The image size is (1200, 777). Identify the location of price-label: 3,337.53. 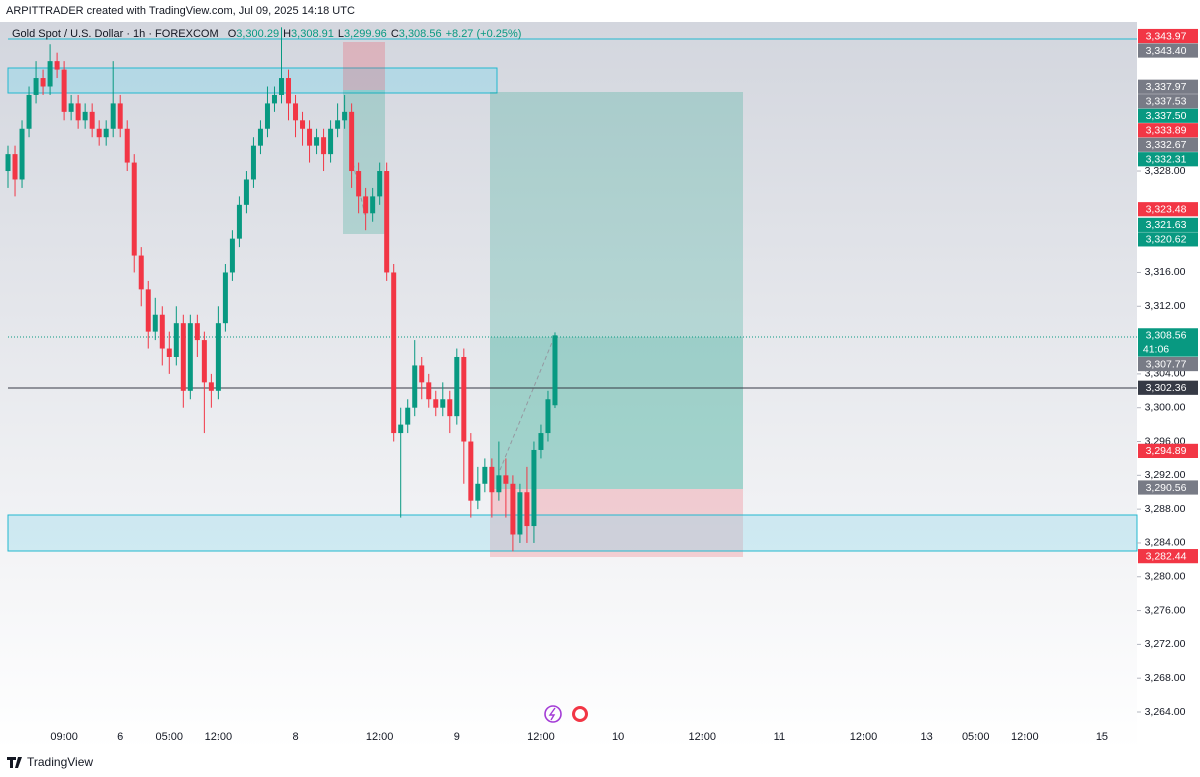
(1166, 102).